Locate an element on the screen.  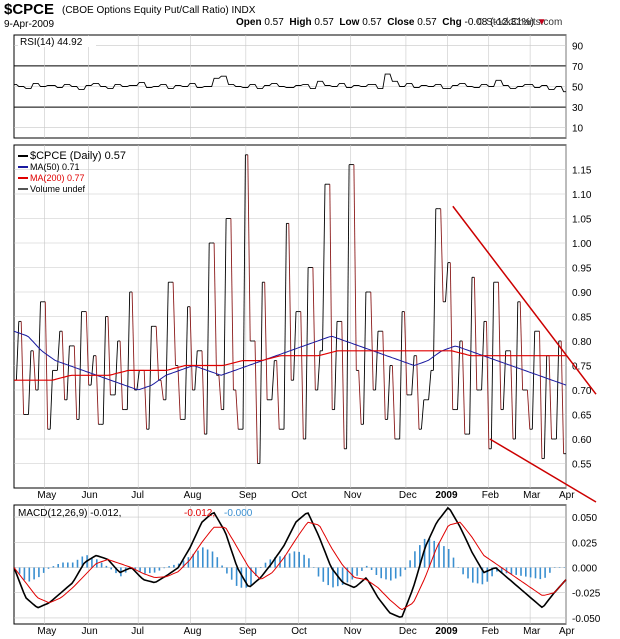
watermark: © StockCharts.com is located at coordinates (519, 22).